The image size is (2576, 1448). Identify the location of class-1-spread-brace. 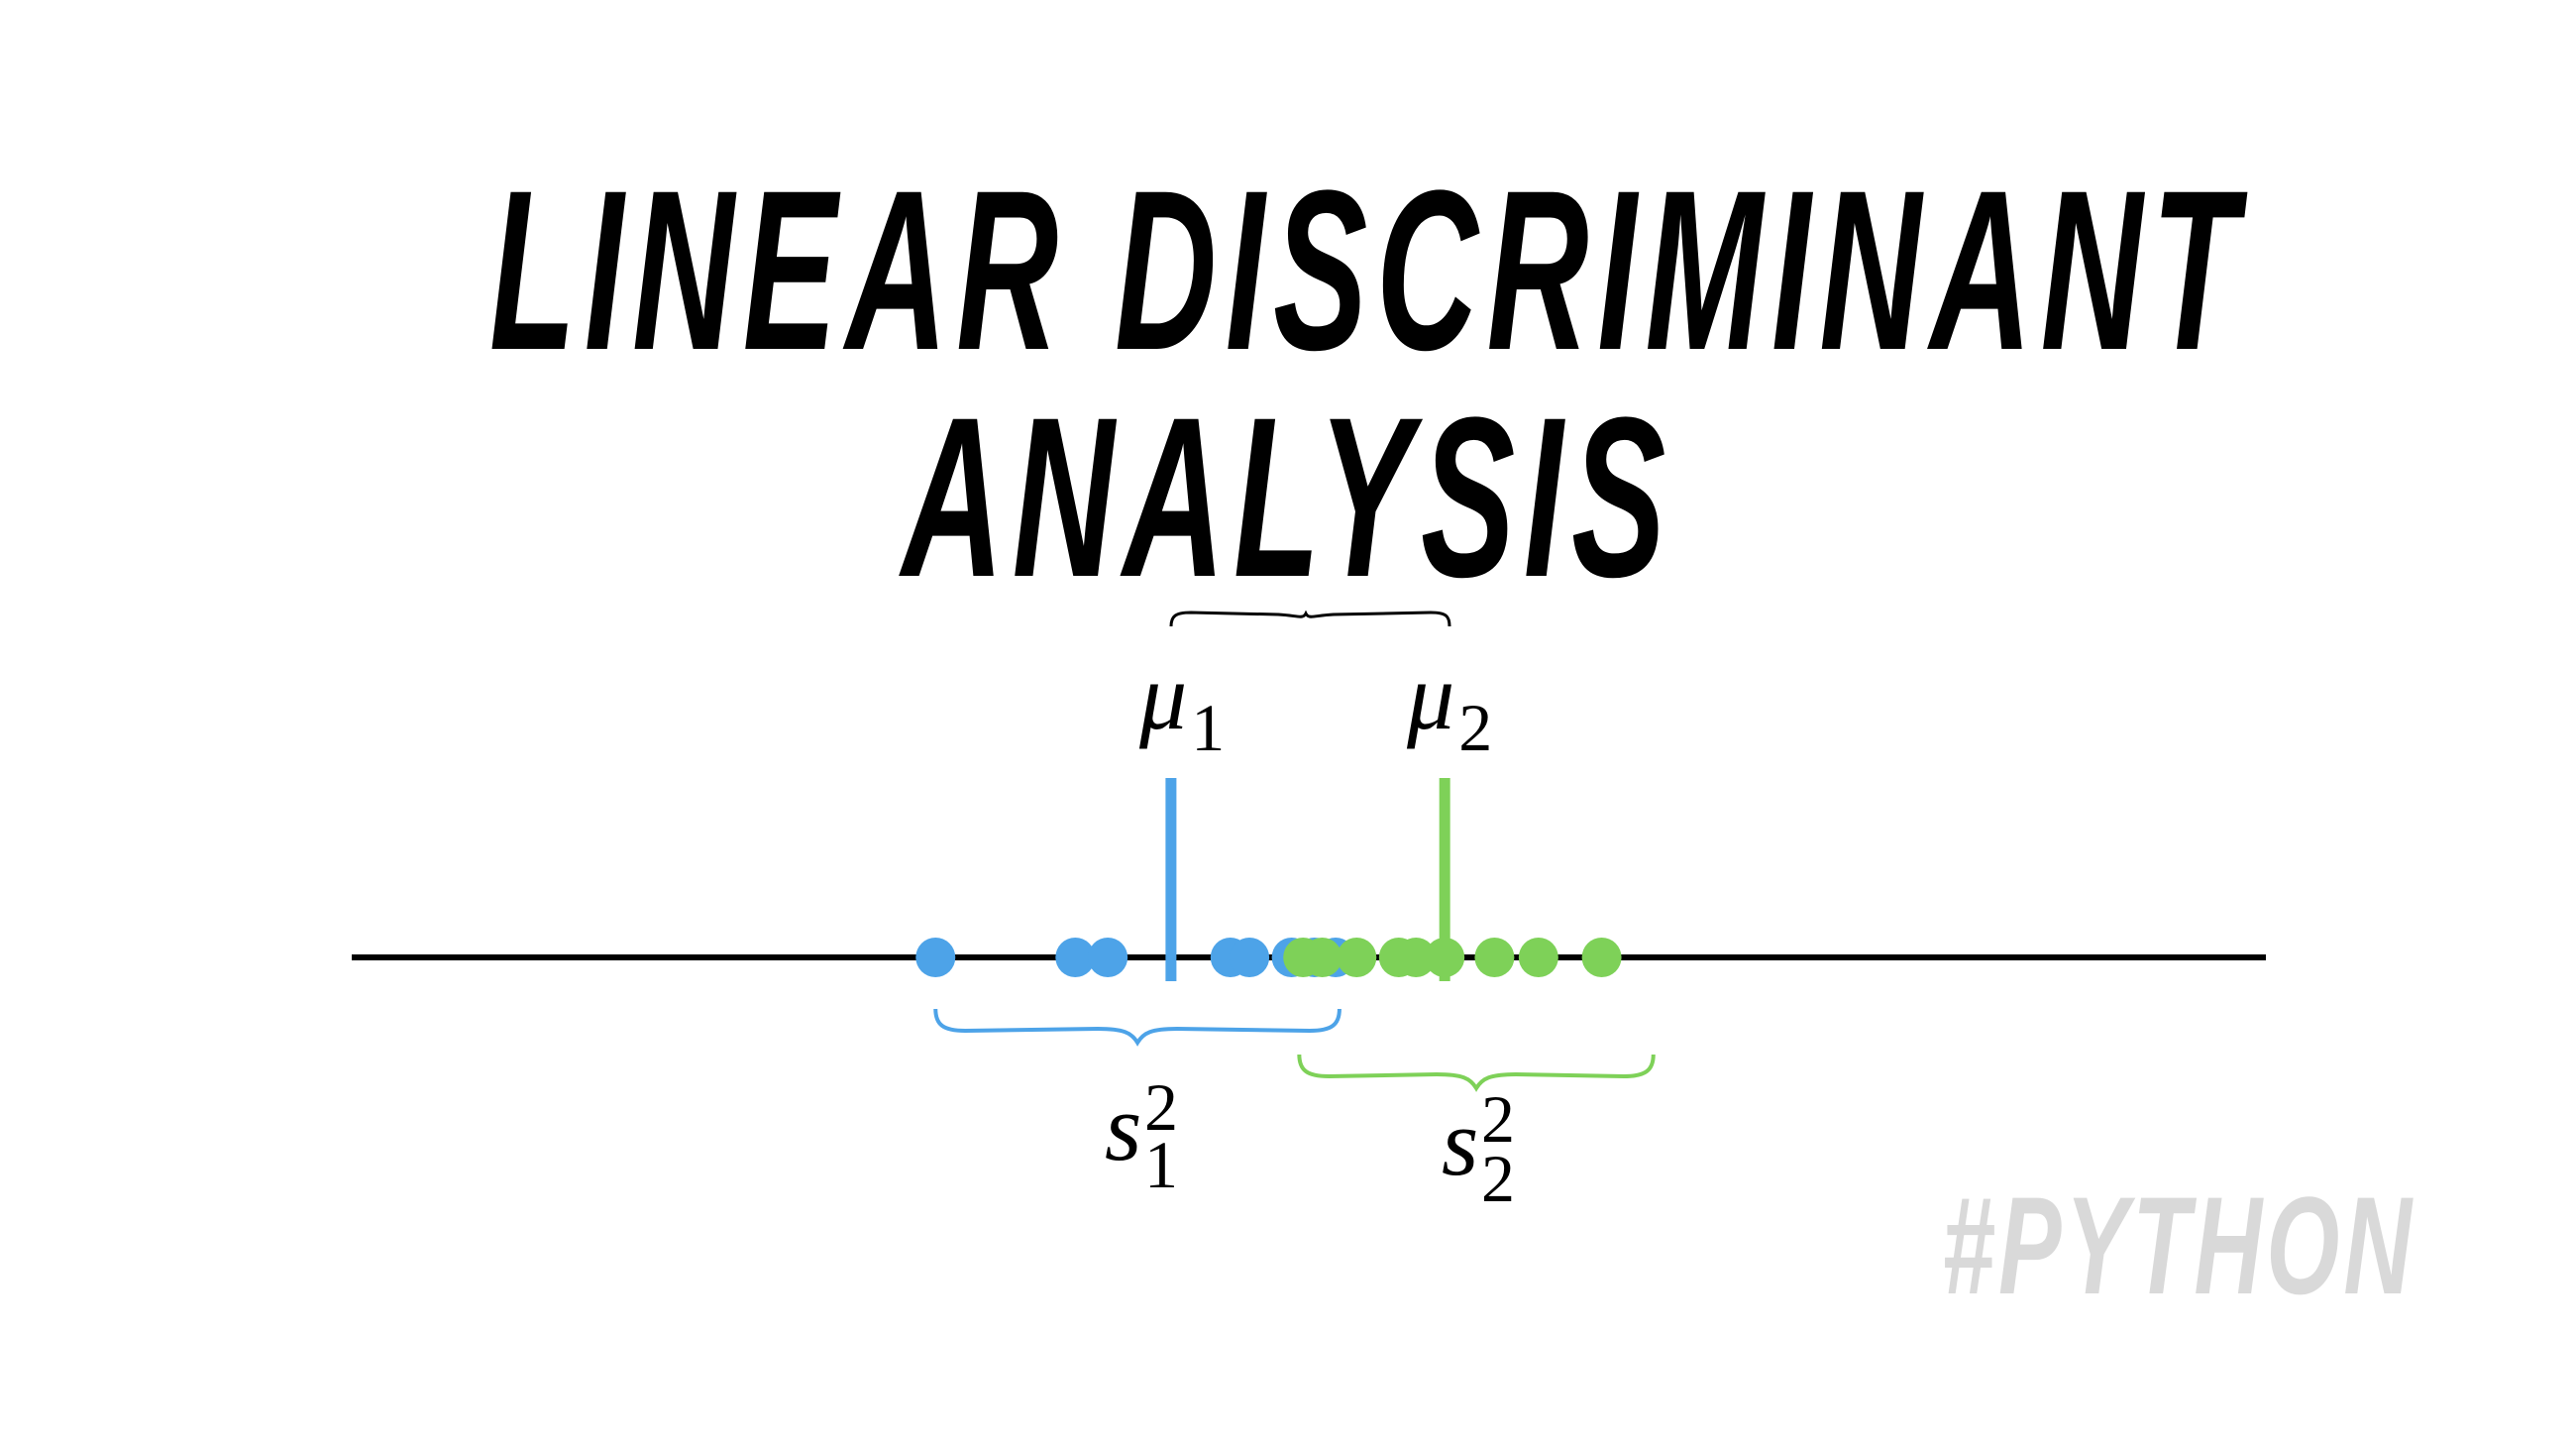
(1137, 1027).